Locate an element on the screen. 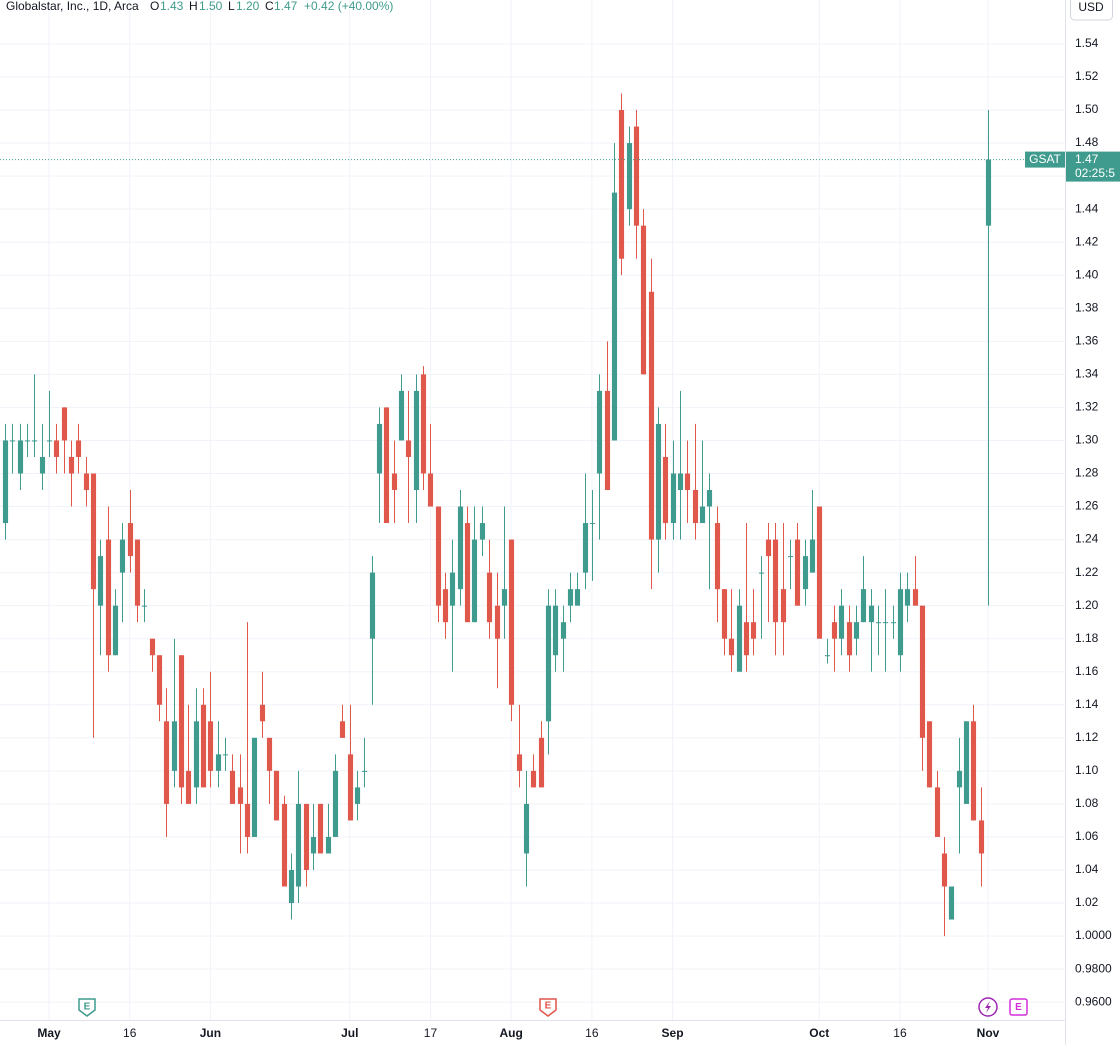  y-tick-label: 0.9600 is located at coordinates (1093, 1001).